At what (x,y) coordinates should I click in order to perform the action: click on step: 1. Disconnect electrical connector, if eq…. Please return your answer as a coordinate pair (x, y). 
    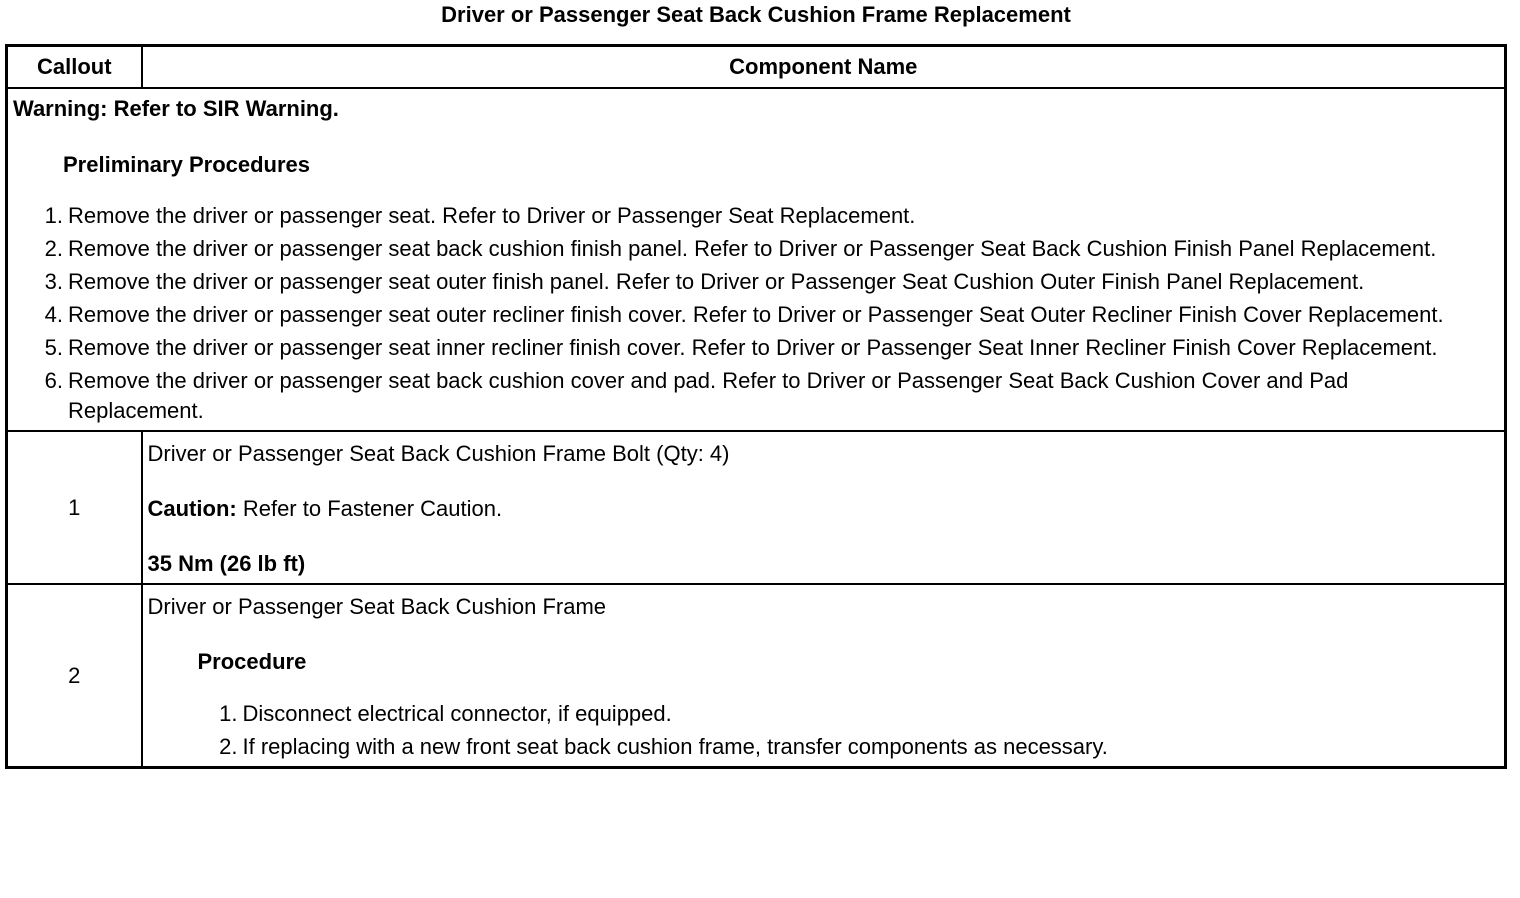
    Looking at the image, I should click on (851, 714).